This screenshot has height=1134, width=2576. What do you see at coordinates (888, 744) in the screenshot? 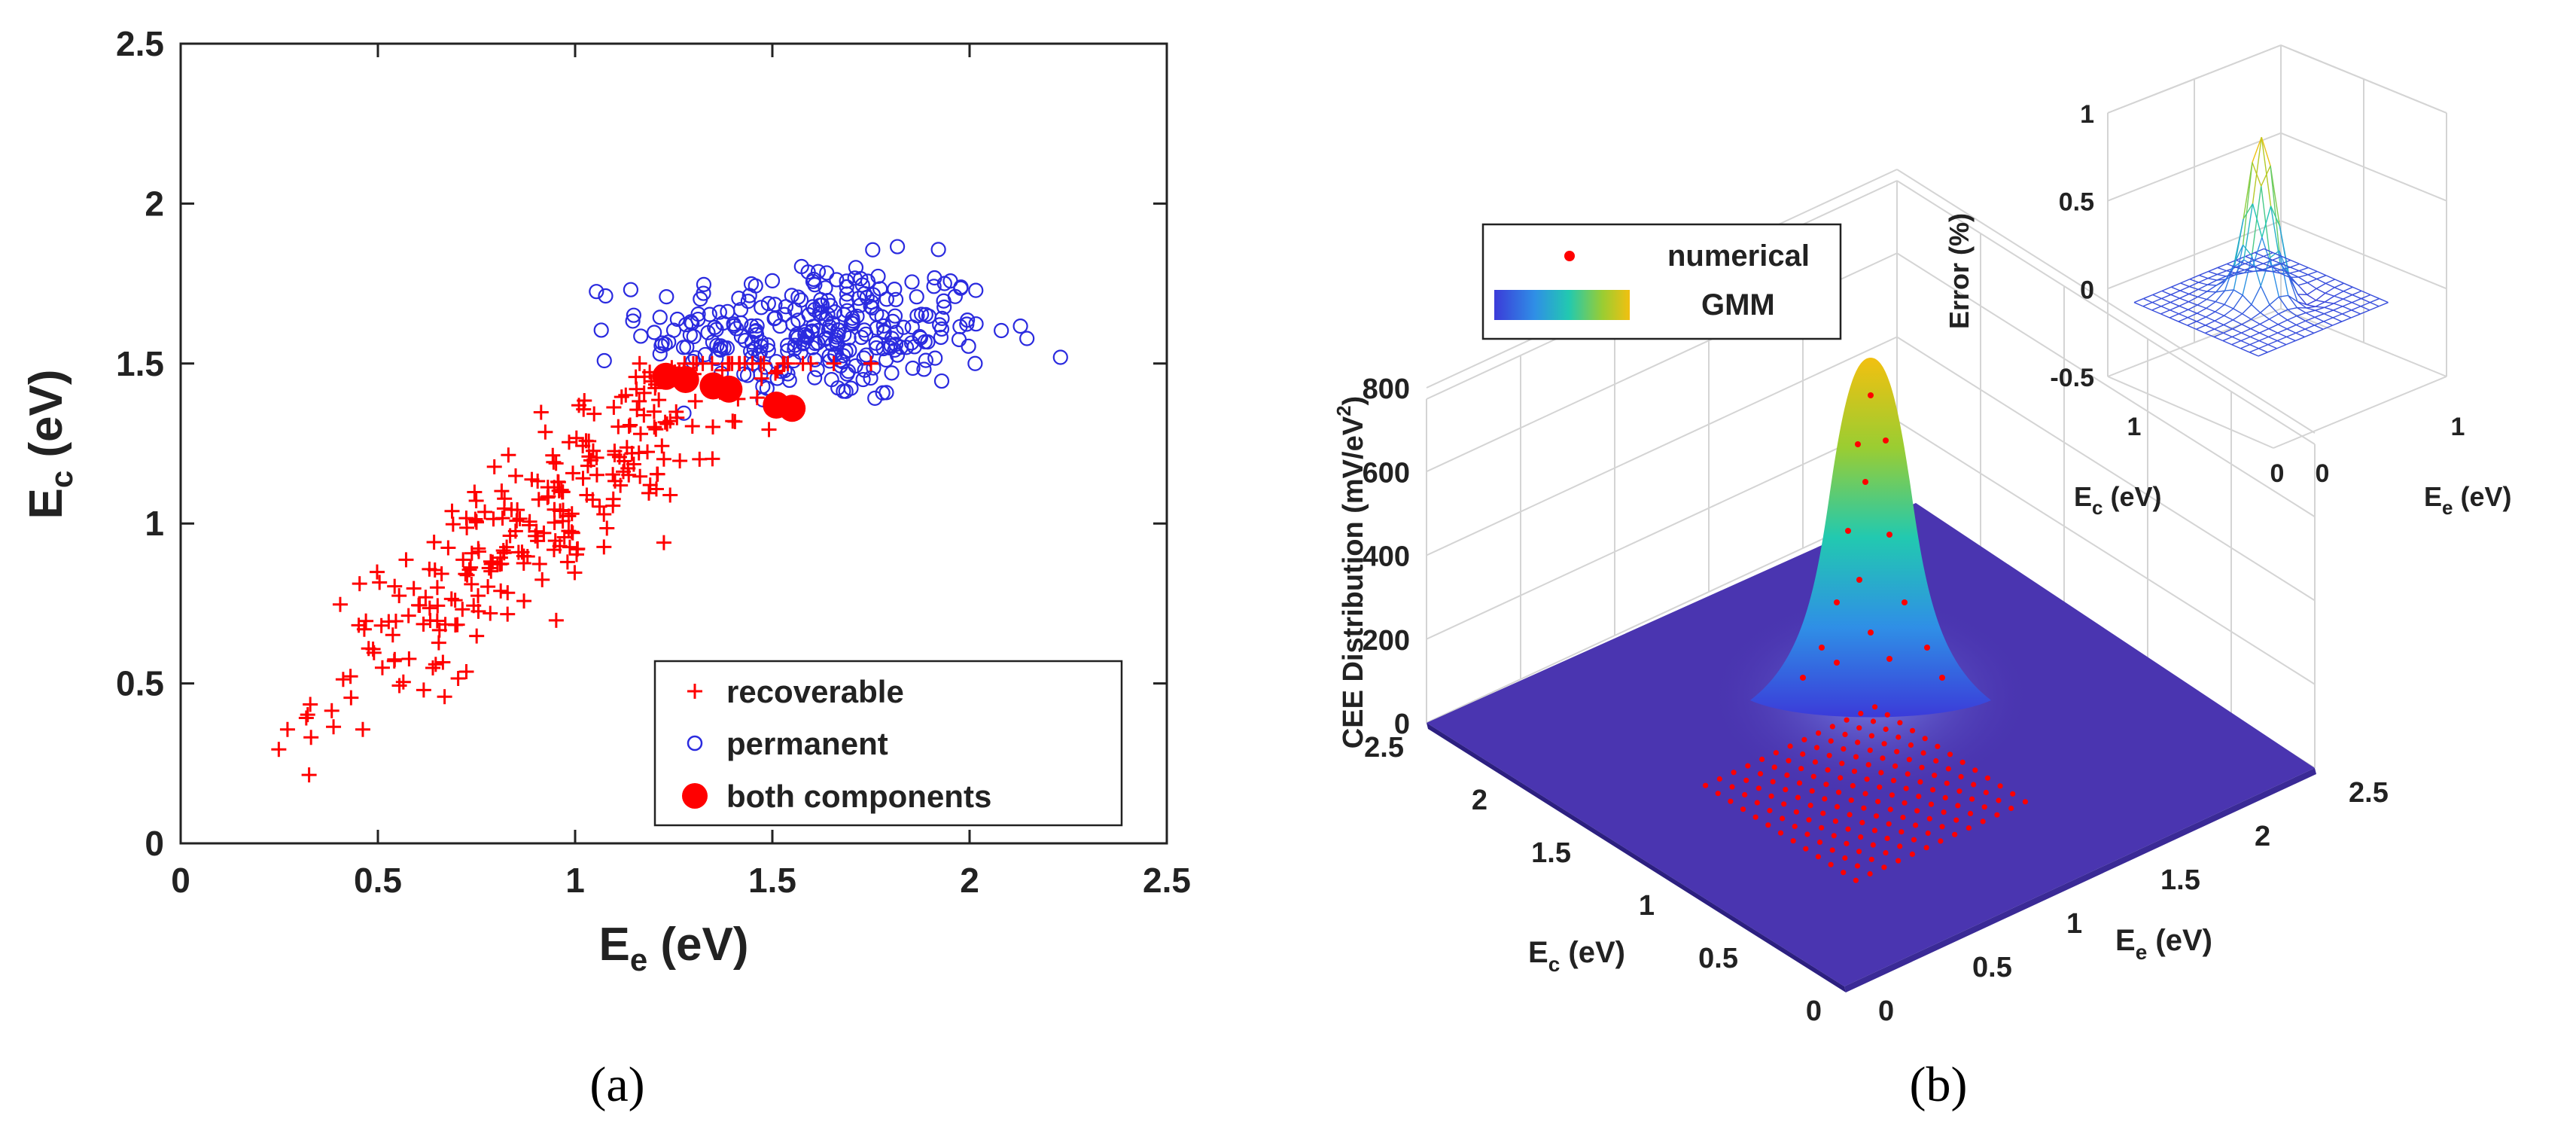
I see `scatter-legend: recoverable permanent both components` at bounding box center [888, 744].